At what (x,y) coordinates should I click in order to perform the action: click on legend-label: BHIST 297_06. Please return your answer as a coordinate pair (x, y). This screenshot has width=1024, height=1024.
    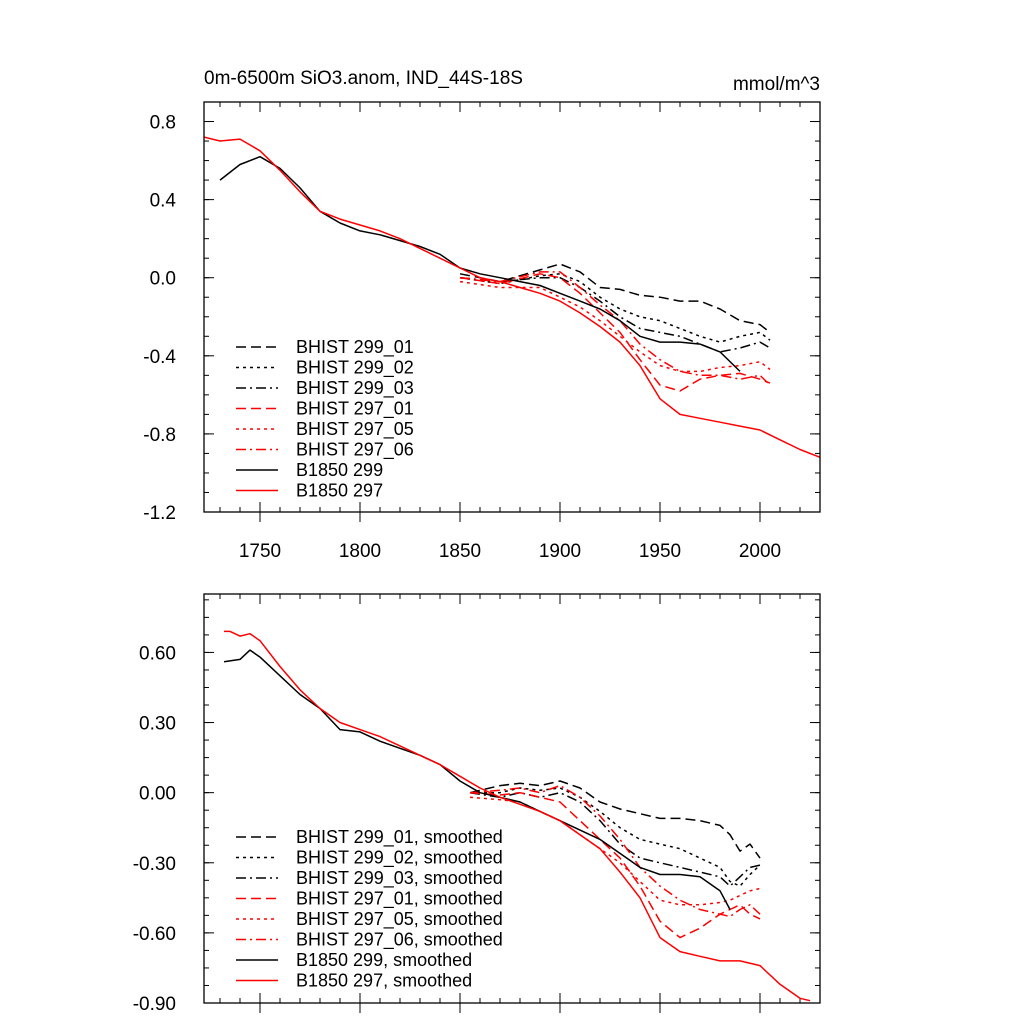
    Looking at the image, I should click on (355, 450).